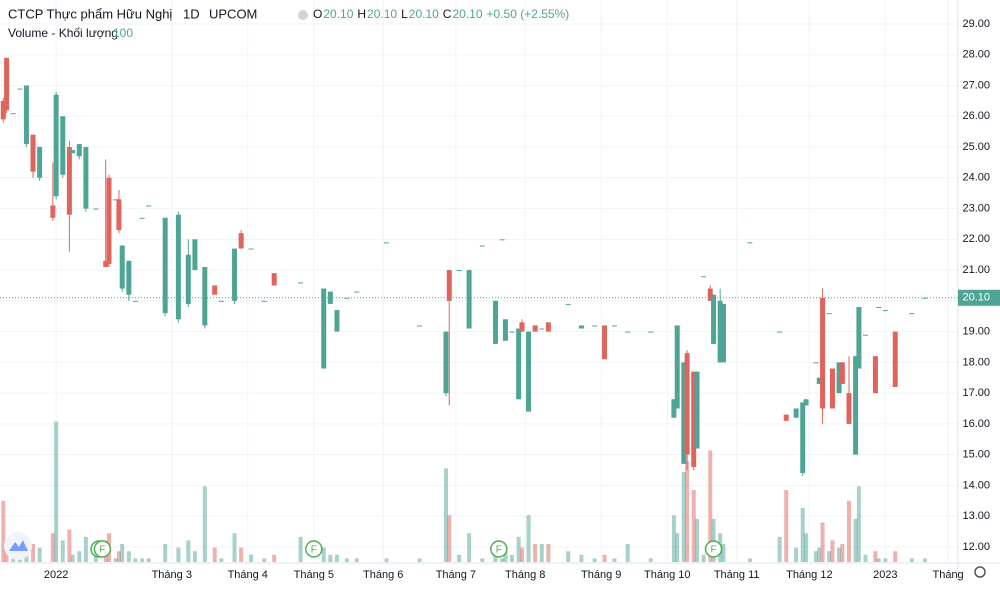 The width and height of the screenshot is (1000, 590). Describe the element at coordinates (525, 575) in the screenshot. I see `x-tick-label: Tháng 8` at that location.